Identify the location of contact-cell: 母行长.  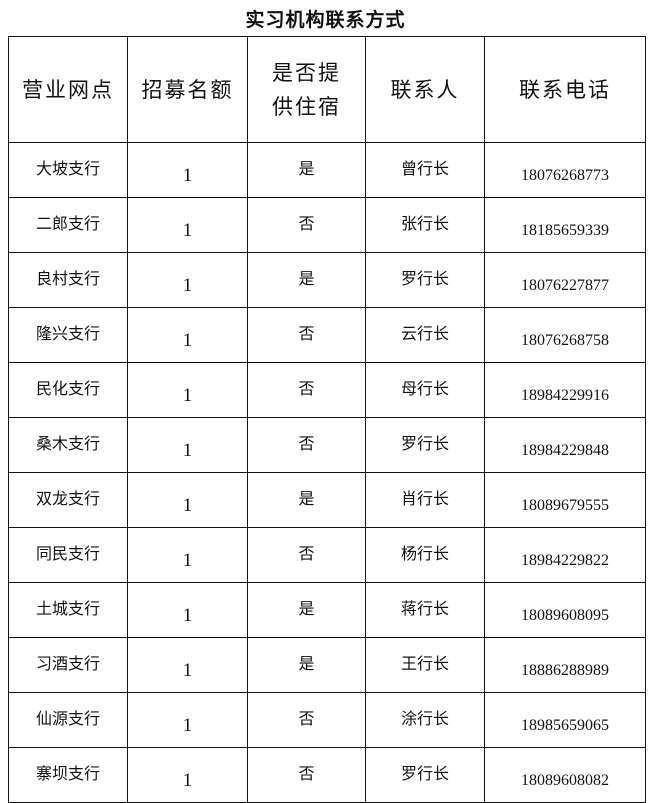
(425, 390).